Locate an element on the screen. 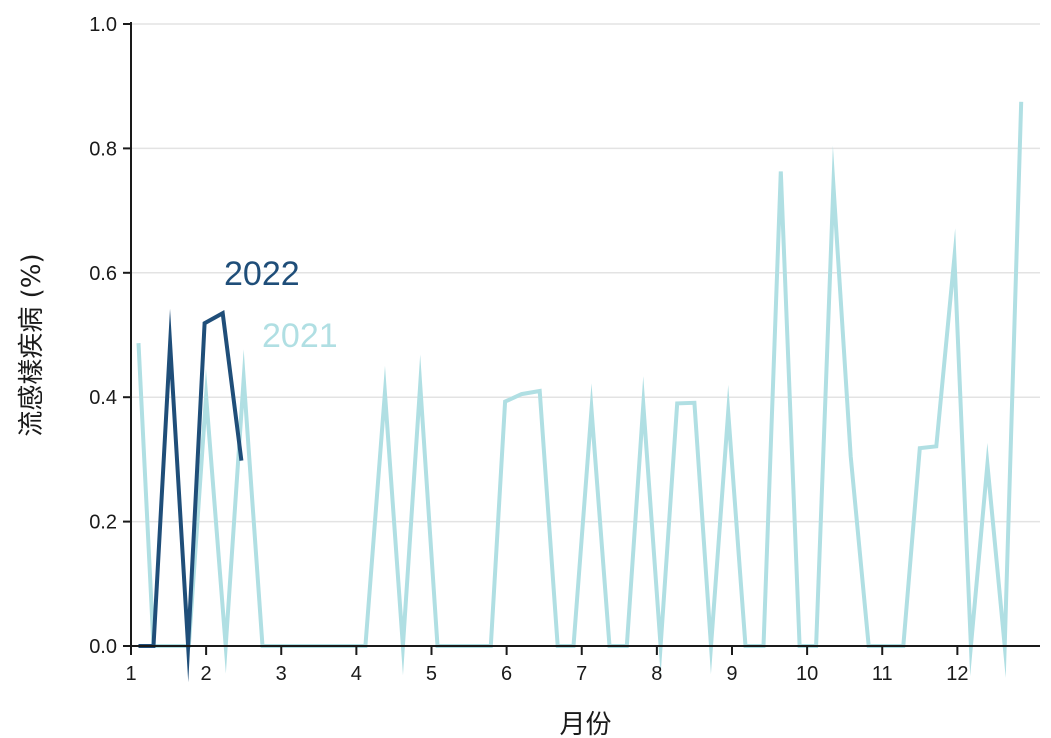 The width and height of the screenshot is (1051, 738). x-tick-label: 11 is located at coordinates (882, 674).